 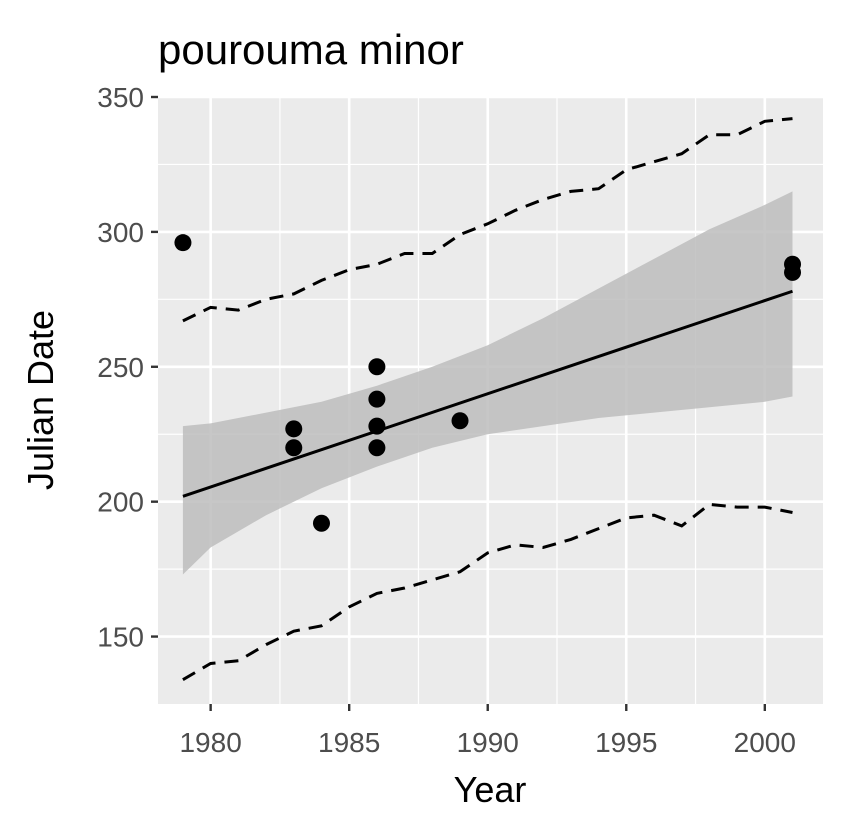 I want to click on x-axis-title: Year, so click(x=490, y=789).